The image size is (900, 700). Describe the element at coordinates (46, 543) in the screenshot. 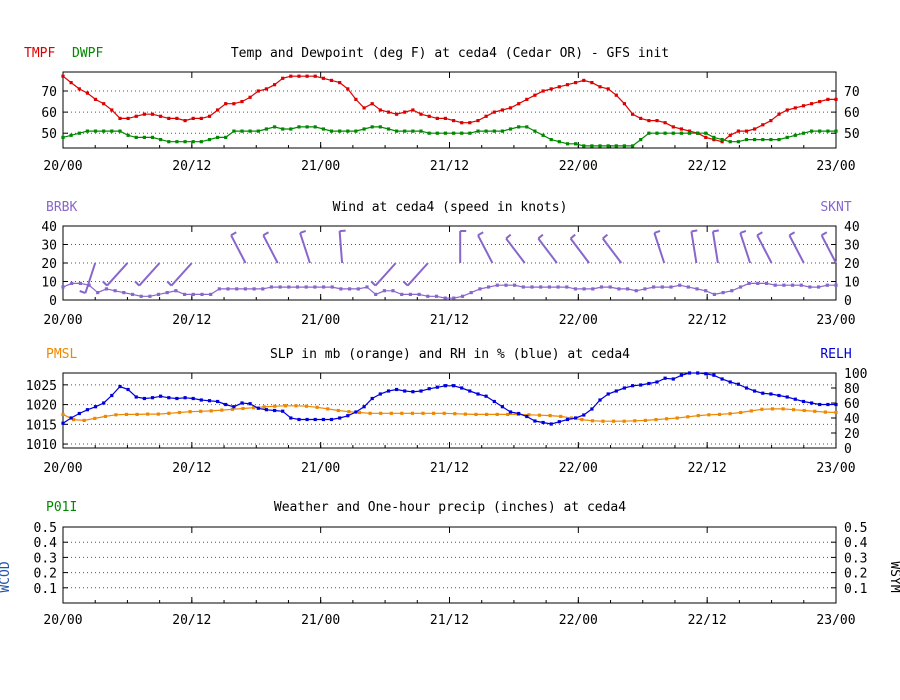

I see `y-tick-label: 0.4` at that location.